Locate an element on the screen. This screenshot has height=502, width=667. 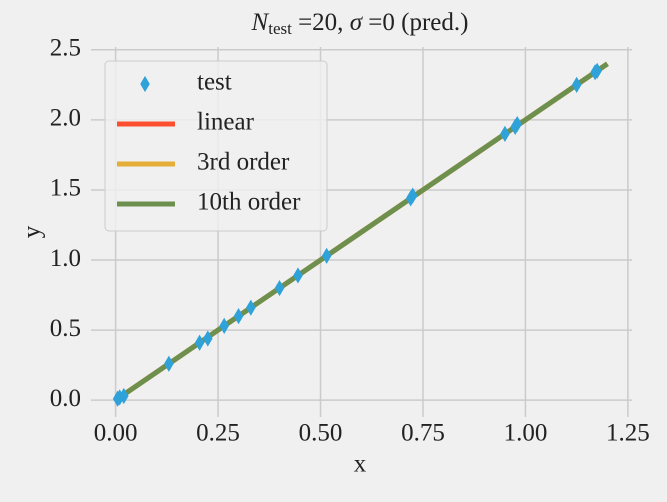
title-part: =0 (pred.) is located at coordinates (415, 22).